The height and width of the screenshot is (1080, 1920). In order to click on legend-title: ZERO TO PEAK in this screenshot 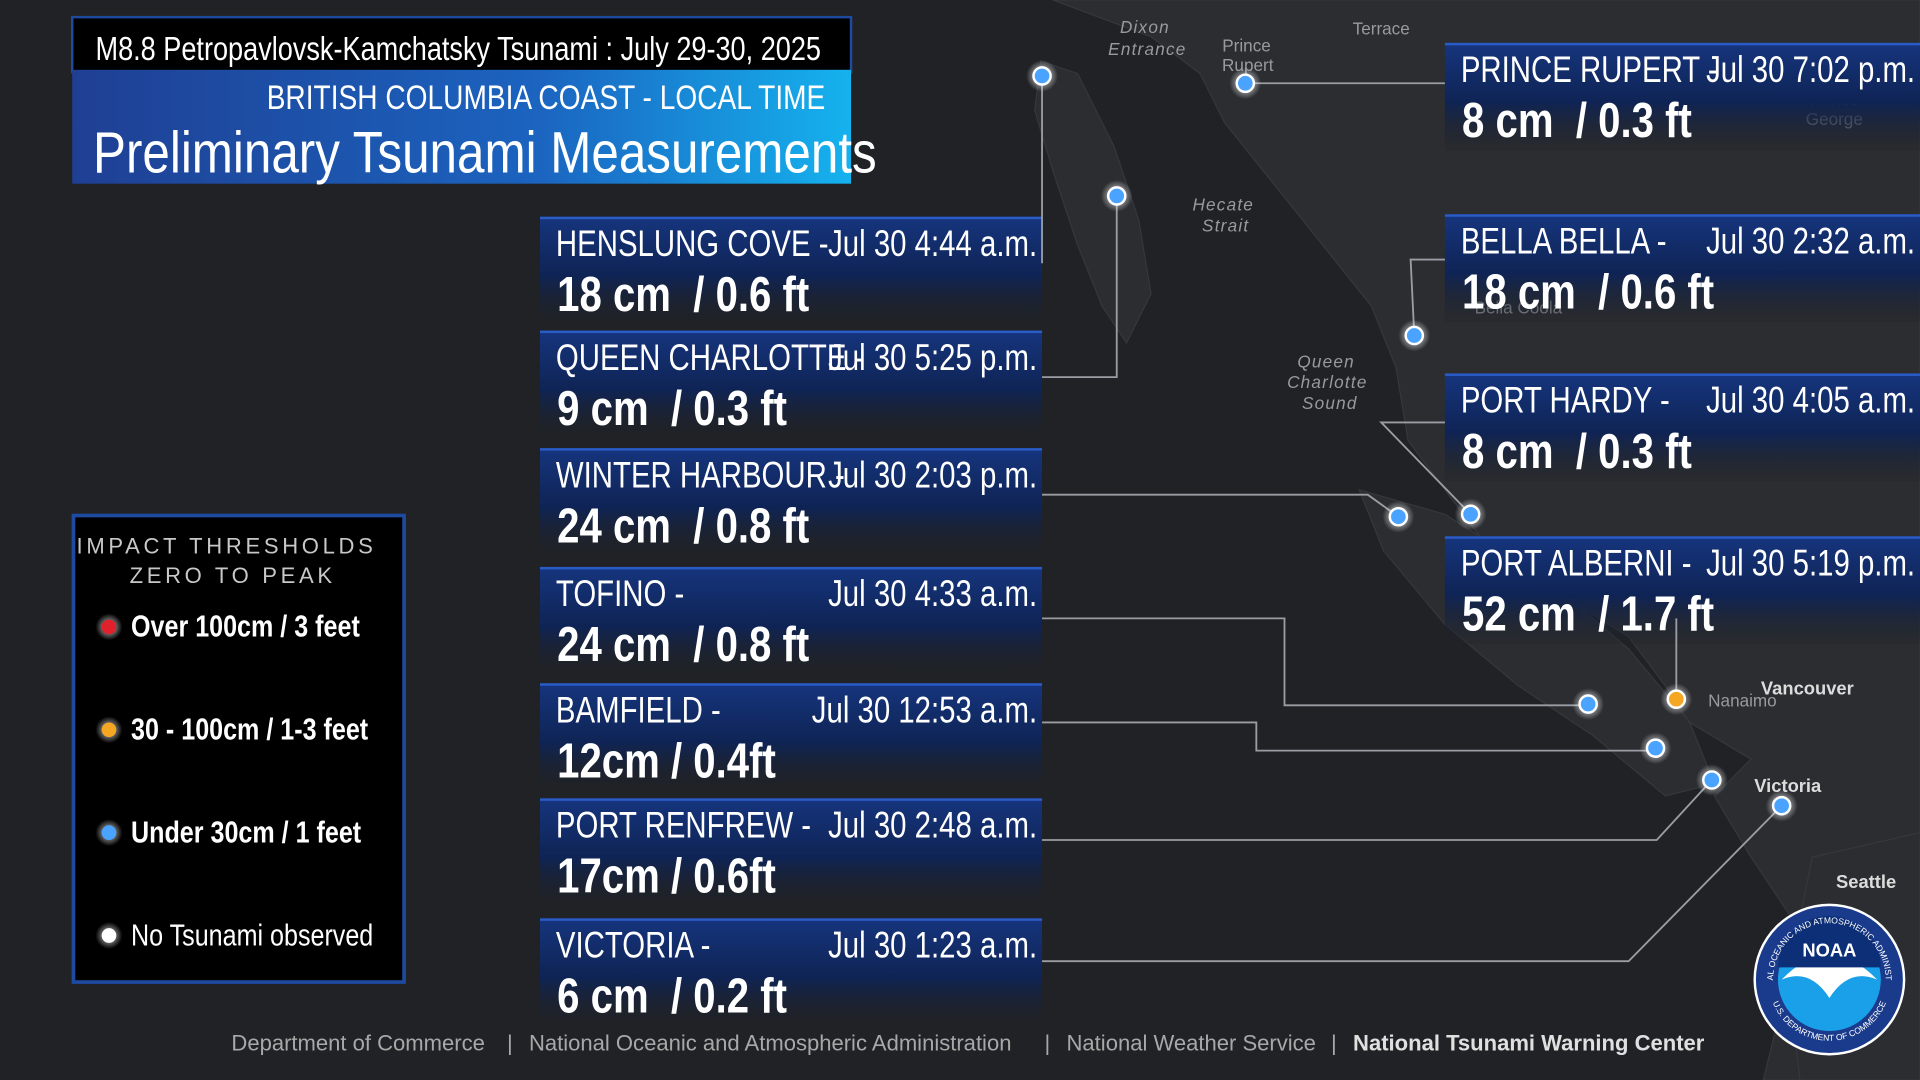, I will do `click(233, 575)`.